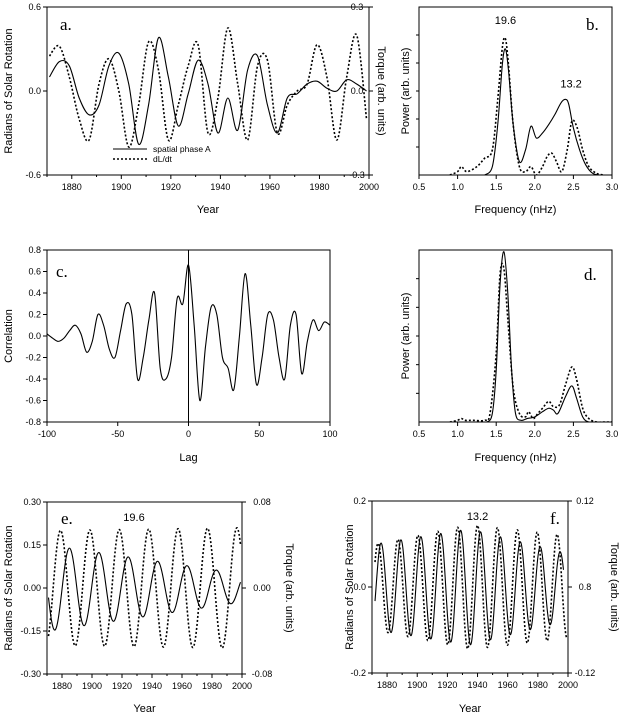 The image size is (620, 714). What do you see at coordinates (262, 674) in the screenshot?
I see `y2-tick-label: -0.08` at bounding box center [262, 674].